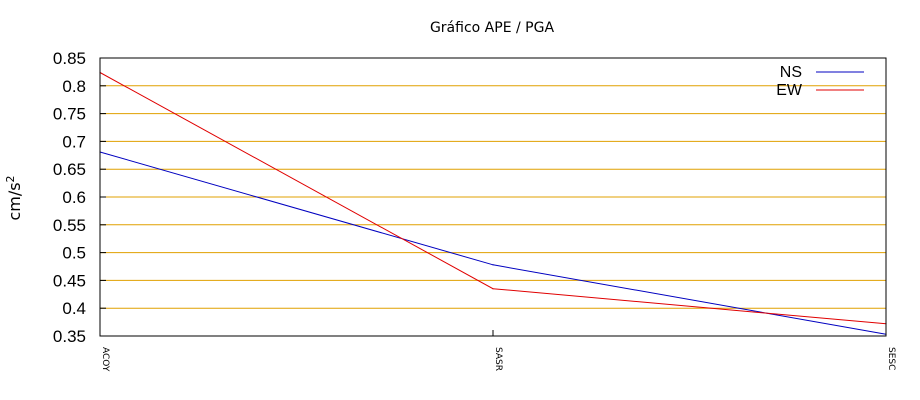 This screenshot has width=920, height=400. Describe the element at coordinates (492, 28) in the screenshot. I see `chart-title: Gráfico APE / PGA` at that location.